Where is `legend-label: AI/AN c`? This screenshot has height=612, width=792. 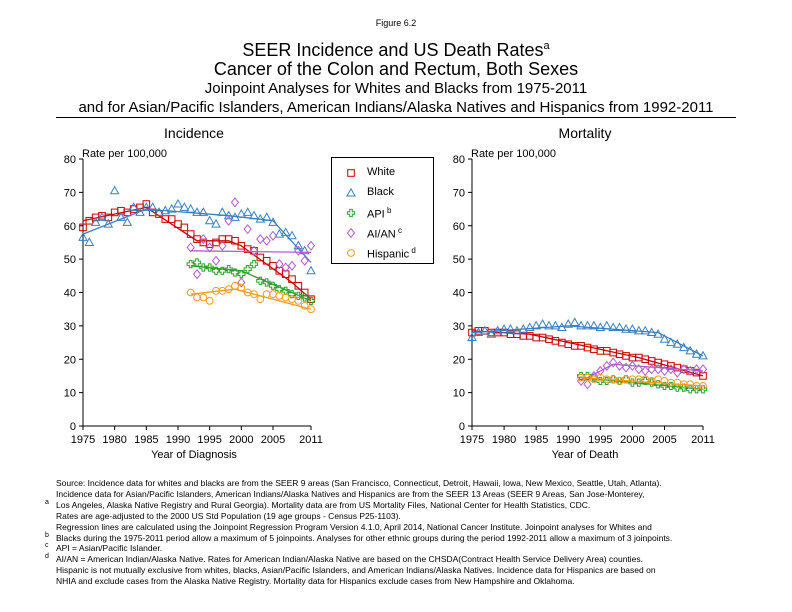
legend-label: AI/AN c is located at coordinates (384, 233).